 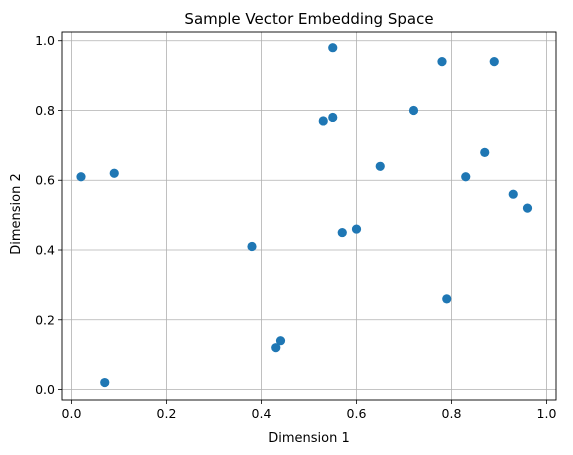 I want to click on x-tick-label: 0.4, so click(x=262, y=413).